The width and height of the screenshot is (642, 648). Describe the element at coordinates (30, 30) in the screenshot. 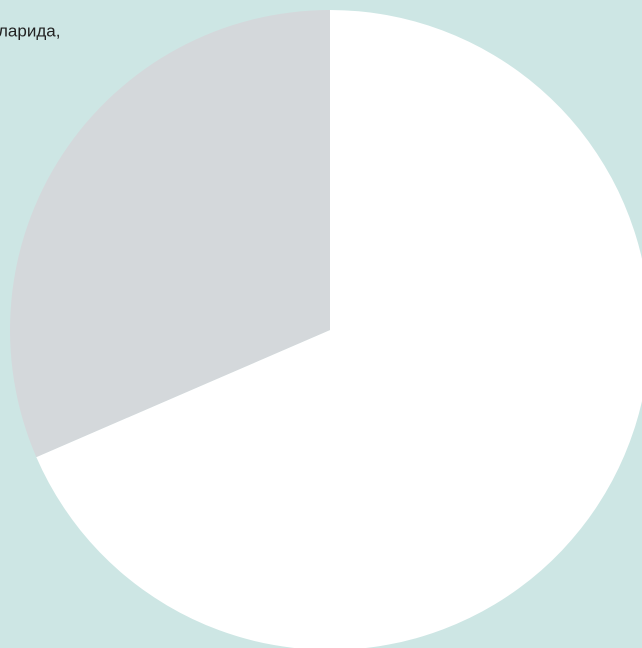

I see `annotation: ларида,` at that location.